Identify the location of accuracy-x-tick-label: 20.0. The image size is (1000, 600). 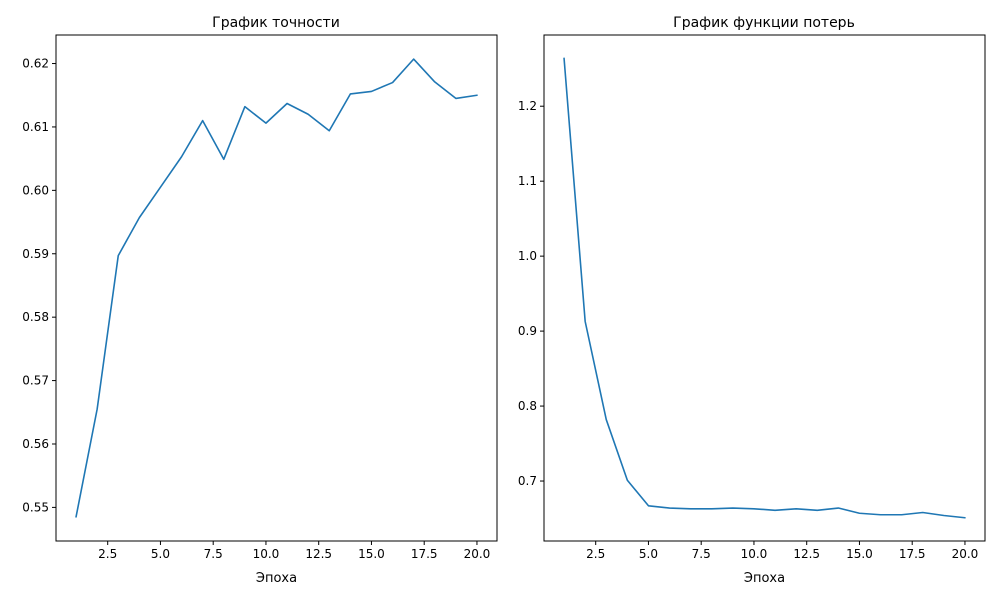
(477, 554).